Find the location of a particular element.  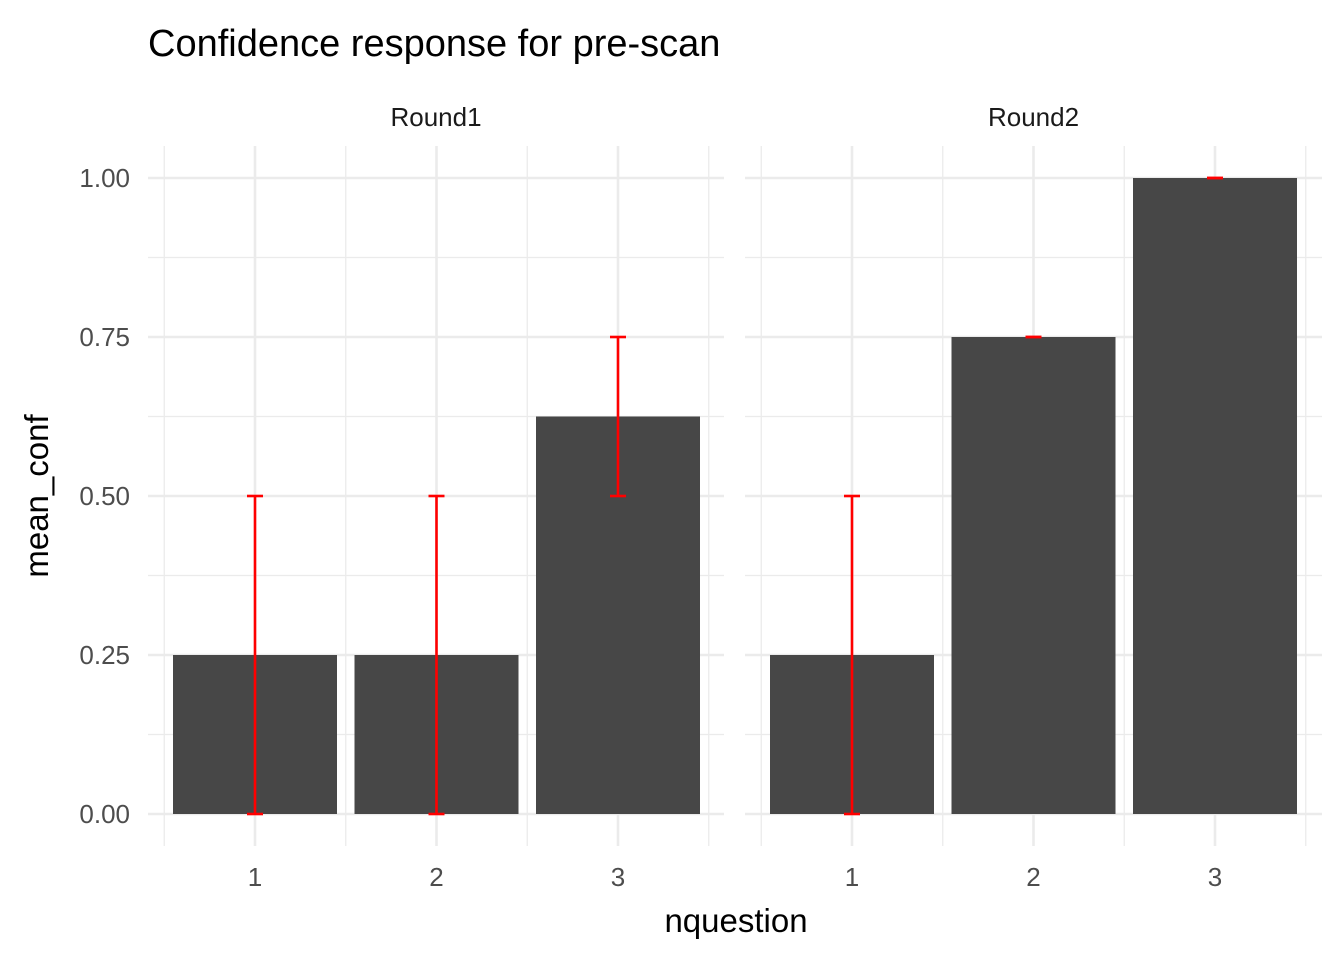

x-axis-title: nquestion is located at coordinates (735, 920).